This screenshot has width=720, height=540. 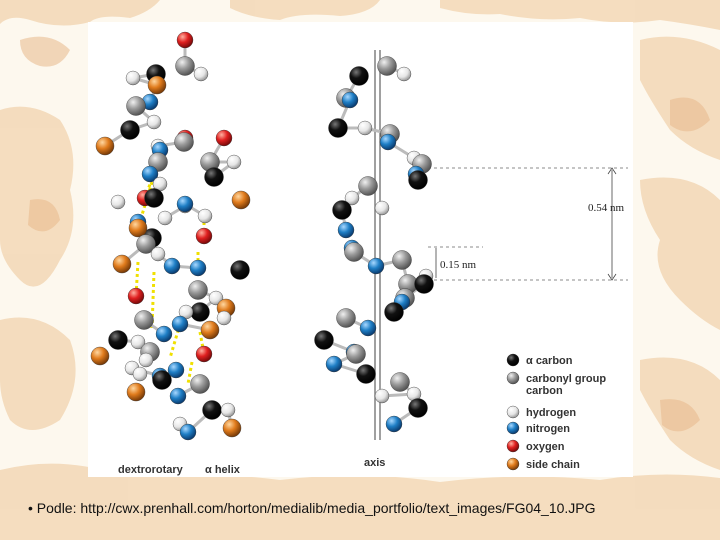 I want to click on legend-label: α carbon, so click(x=549, y=361).